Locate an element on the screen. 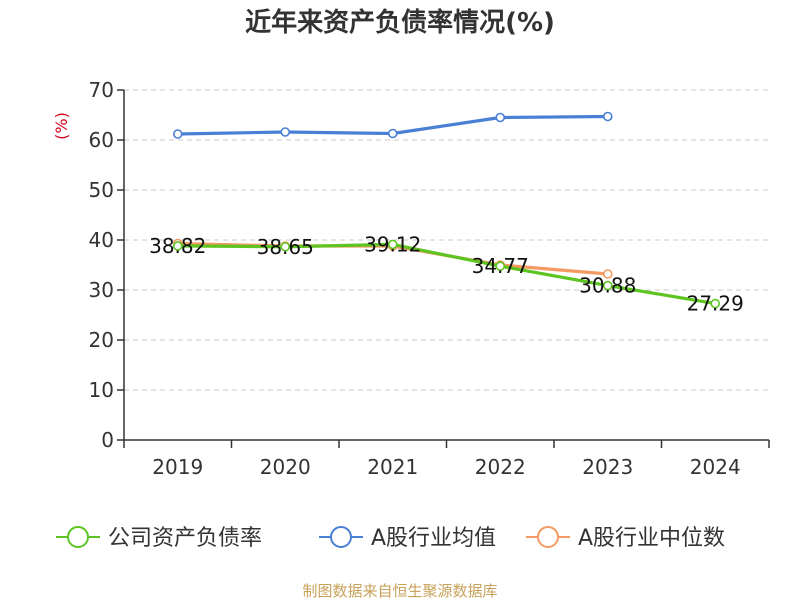 The width and height of the screenshot is (800, 600). x-tick-label: 2023 is located at coordinates (607, 467).